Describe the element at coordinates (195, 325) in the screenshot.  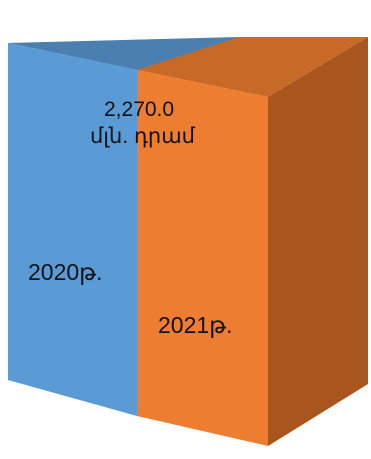
I see `category-label-2021: 2021թ.` at that location.